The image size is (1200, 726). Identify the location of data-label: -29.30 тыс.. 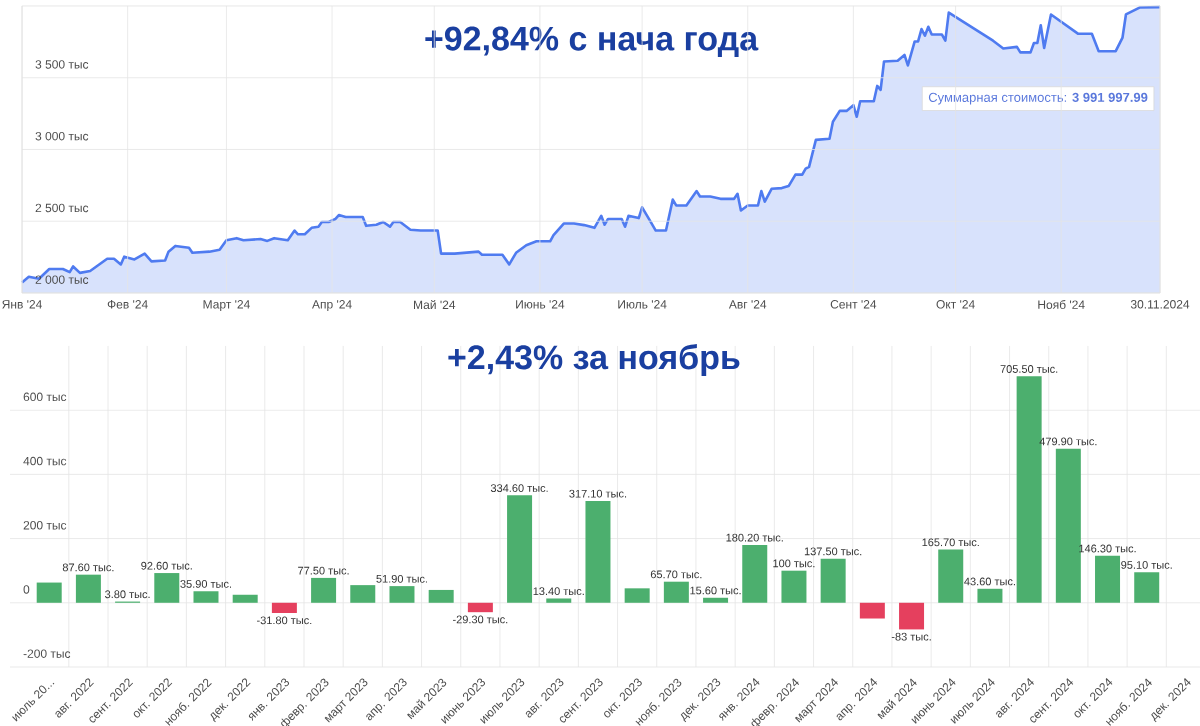
(480, 619).